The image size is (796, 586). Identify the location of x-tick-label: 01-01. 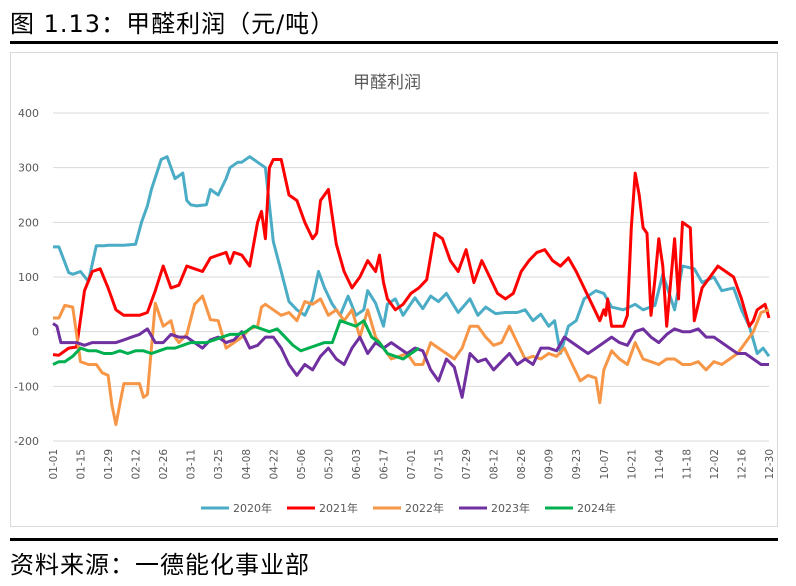
(54, 464).